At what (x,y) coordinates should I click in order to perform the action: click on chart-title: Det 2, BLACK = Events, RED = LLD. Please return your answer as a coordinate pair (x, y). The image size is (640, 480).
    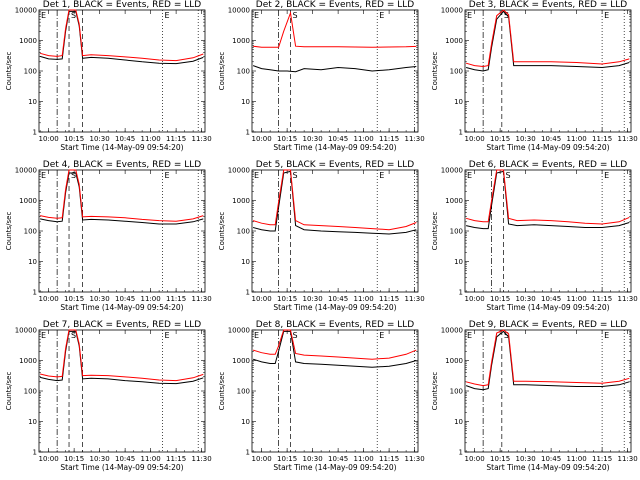
    Looking at the image, I should click on (335, 5).